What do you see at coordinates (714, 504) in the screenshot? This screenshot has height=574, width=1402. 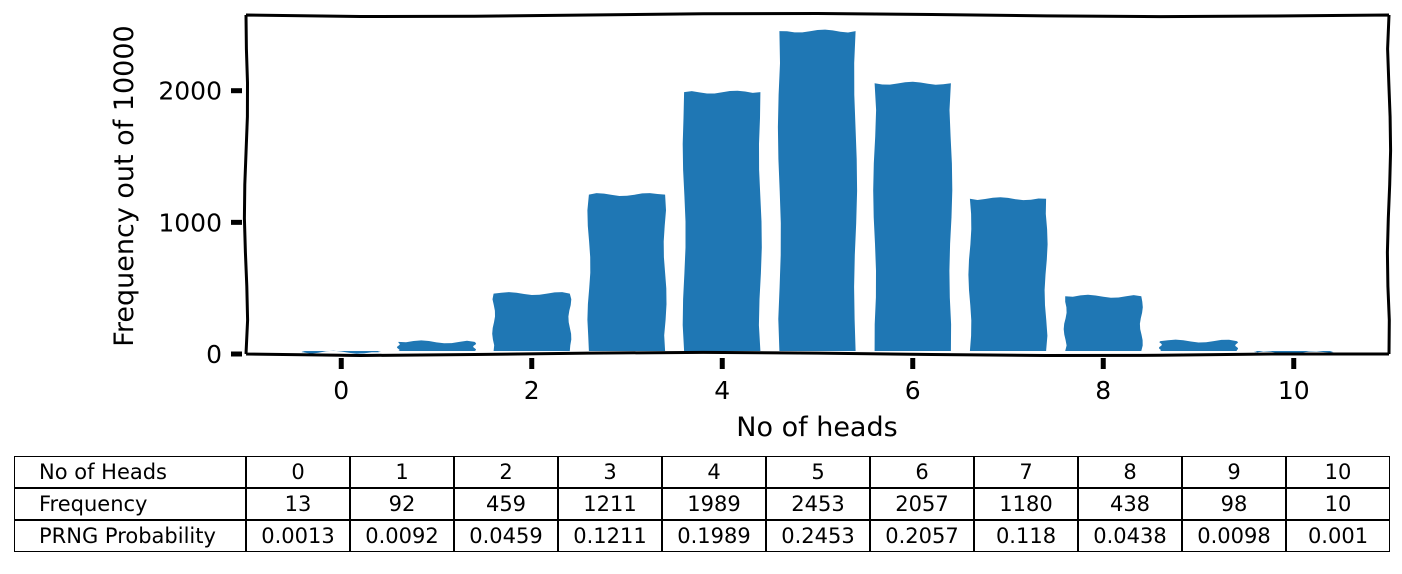 I see `table-cell: 1989` at bounding box center [714, 504].